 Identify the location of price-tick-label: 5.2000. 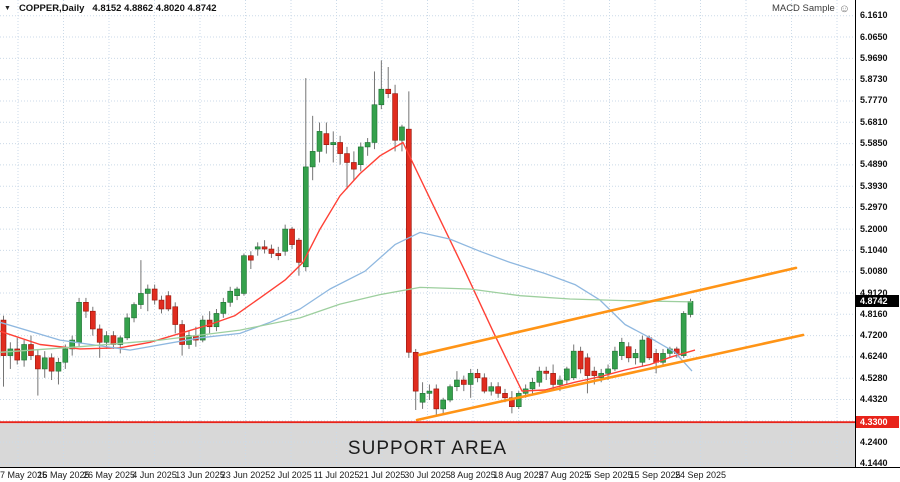
(874, 228).